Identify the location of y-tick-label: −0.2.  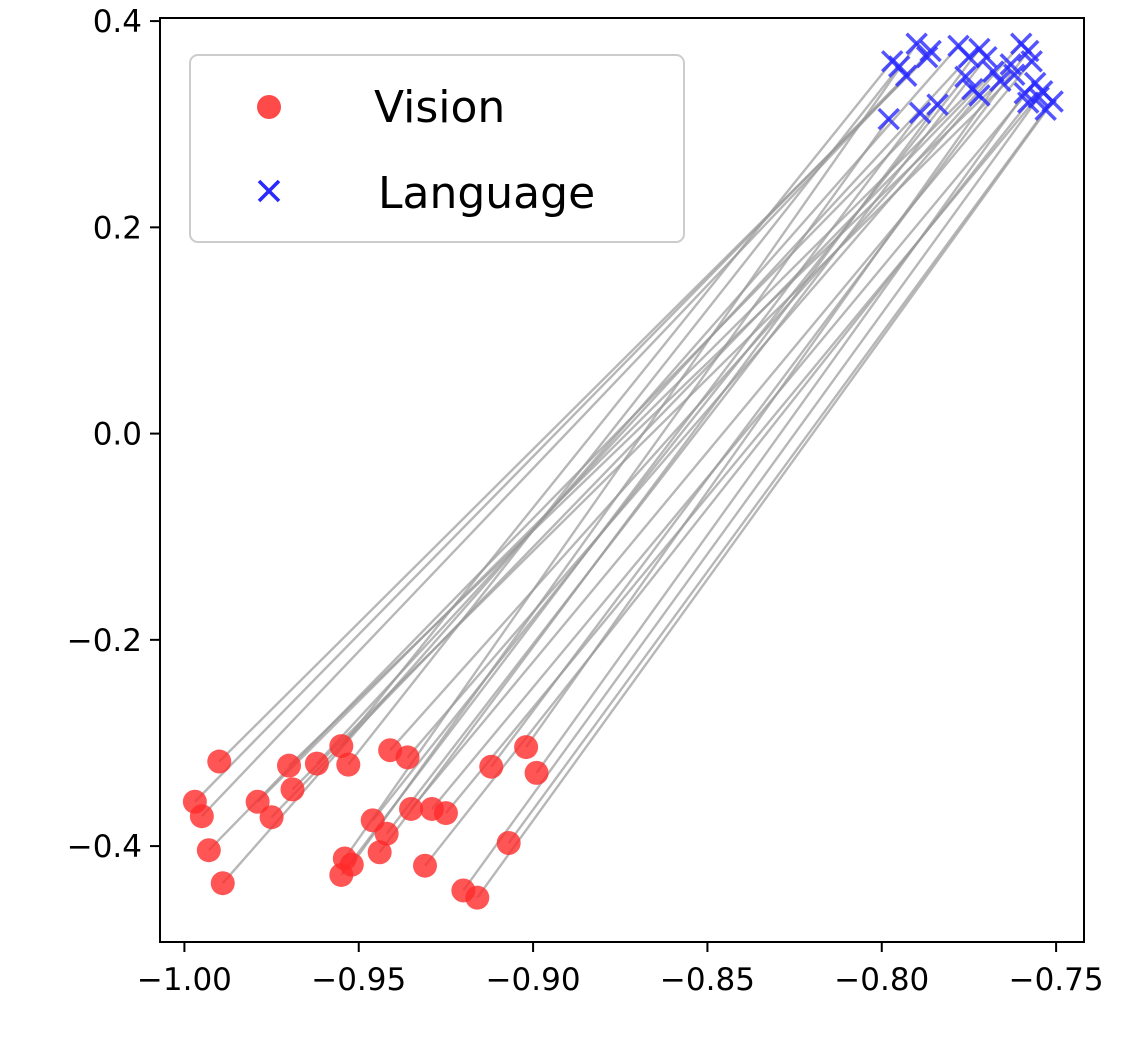
(104, 641).